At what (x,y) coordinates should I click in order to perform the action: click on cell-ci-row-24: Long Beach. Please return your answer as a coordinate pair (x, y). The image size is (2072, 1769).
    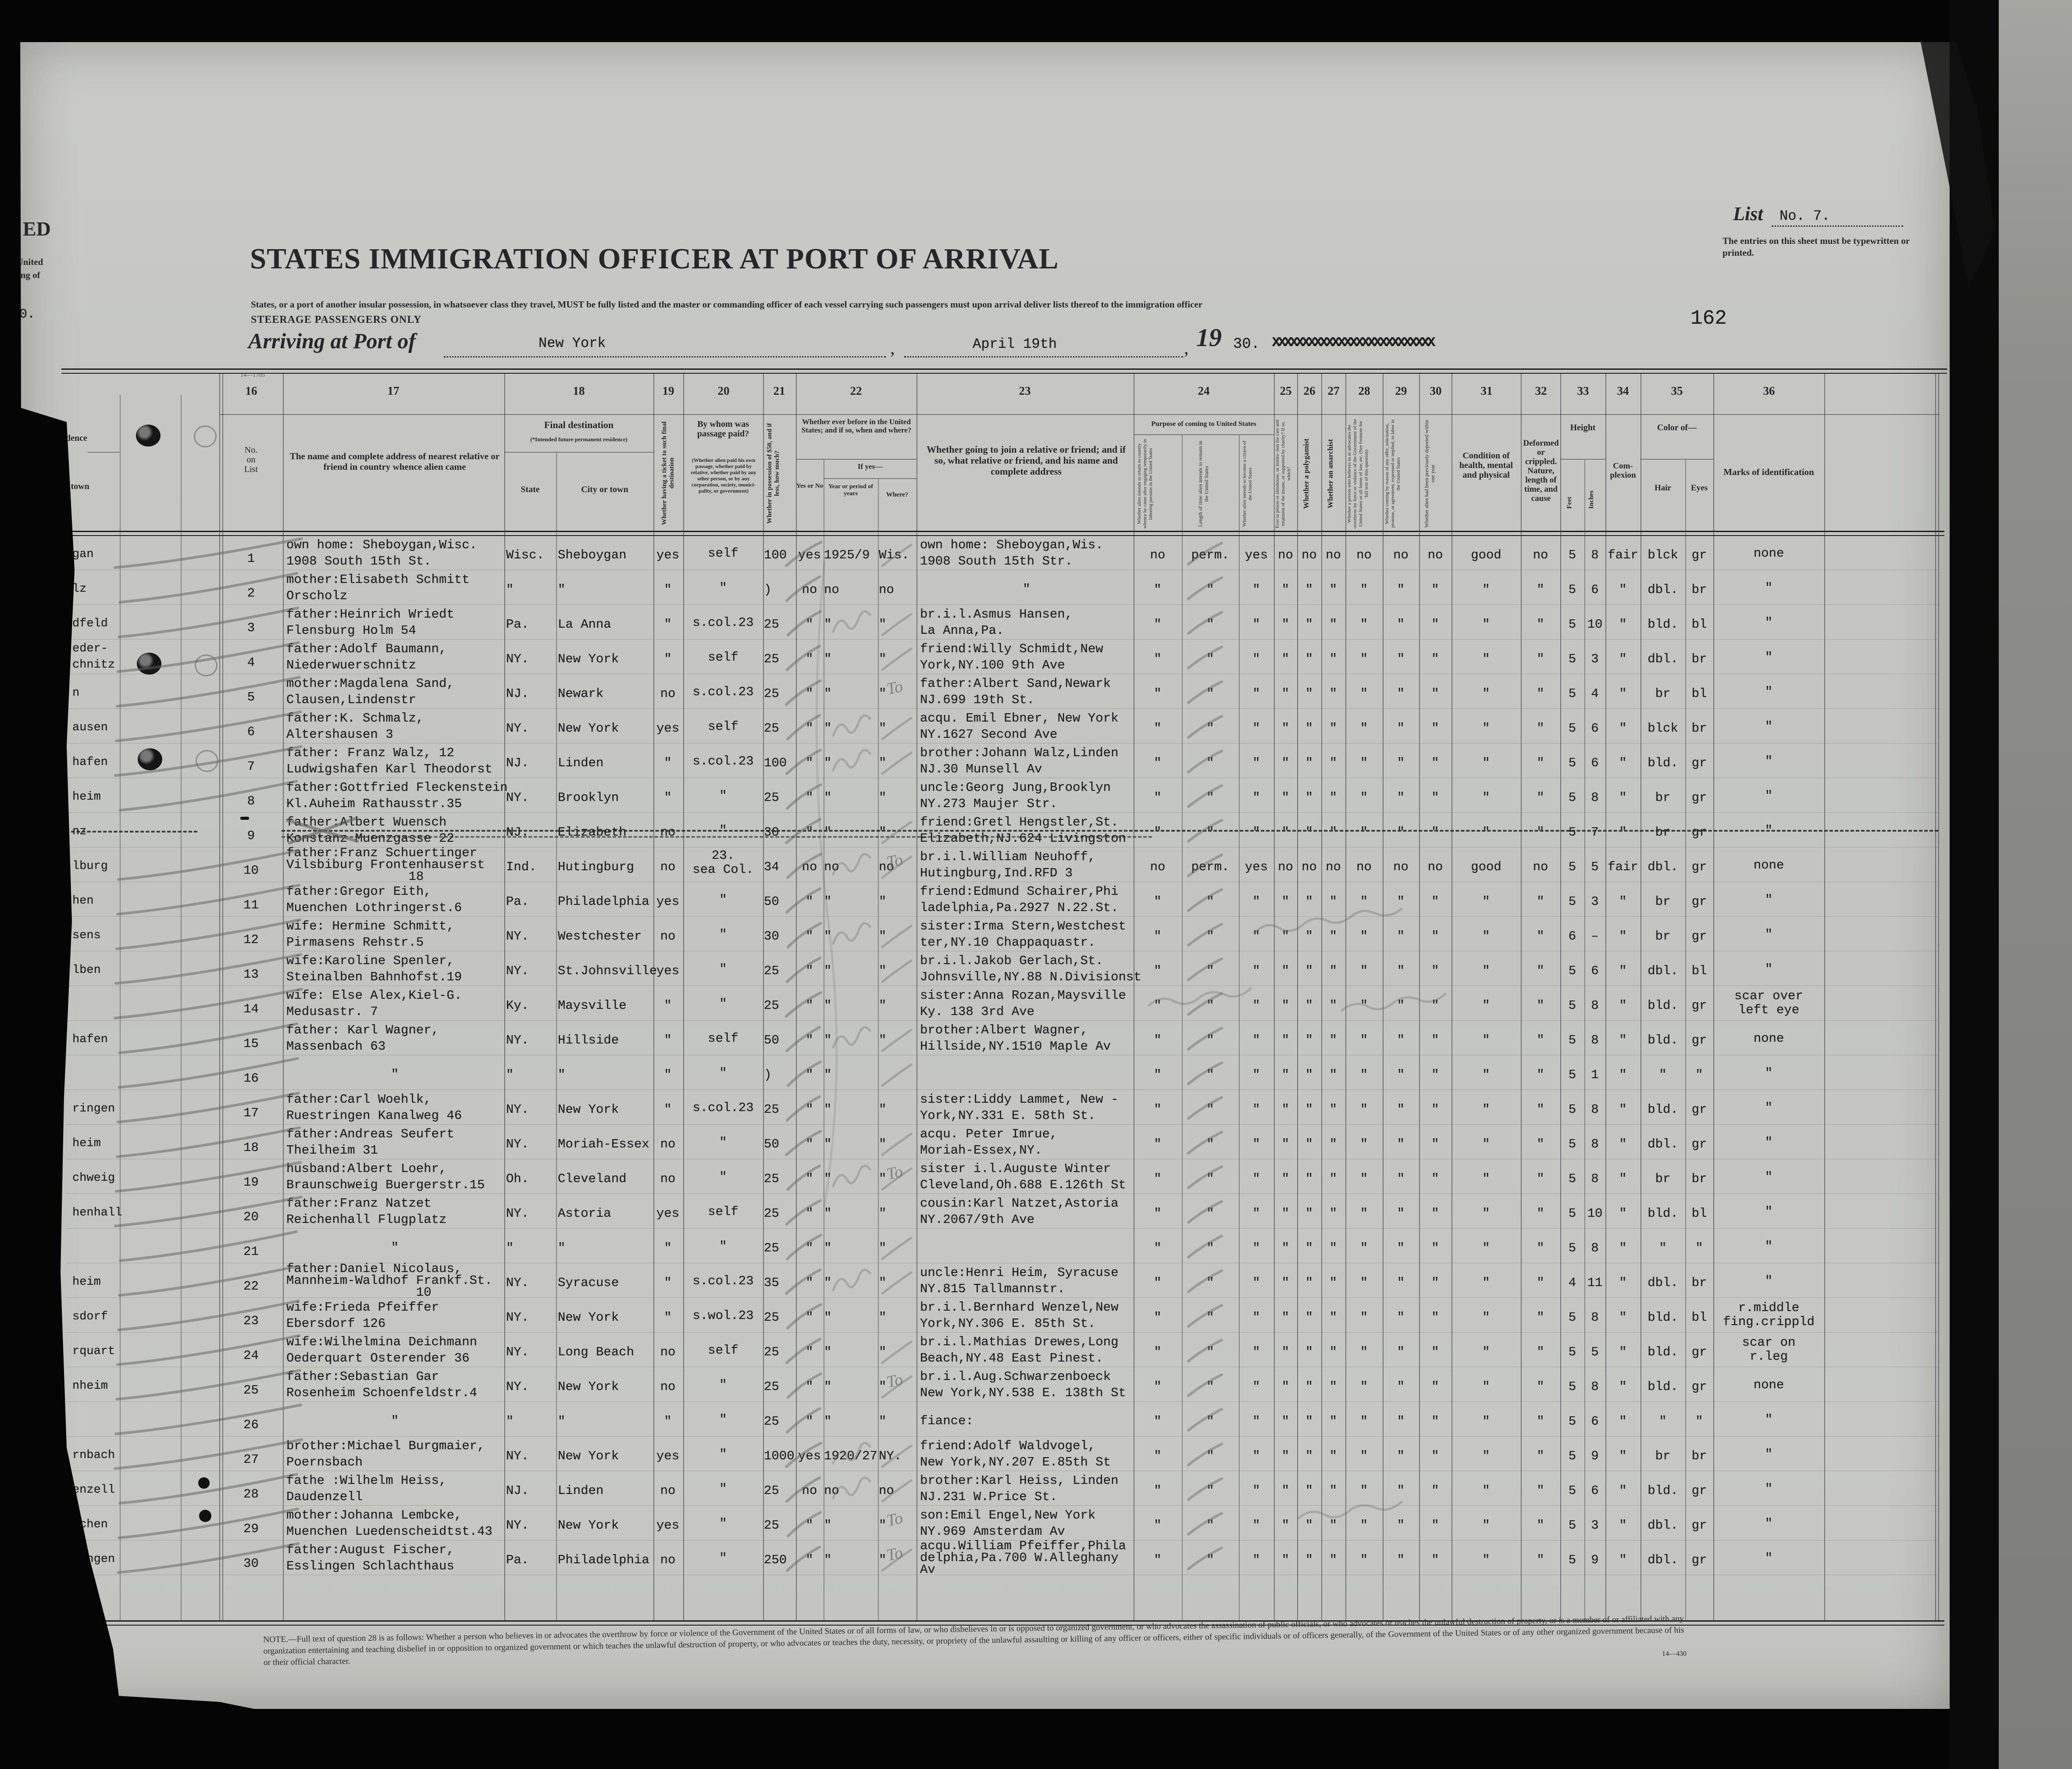
    Looking at the image, I should click on (596, 1352).